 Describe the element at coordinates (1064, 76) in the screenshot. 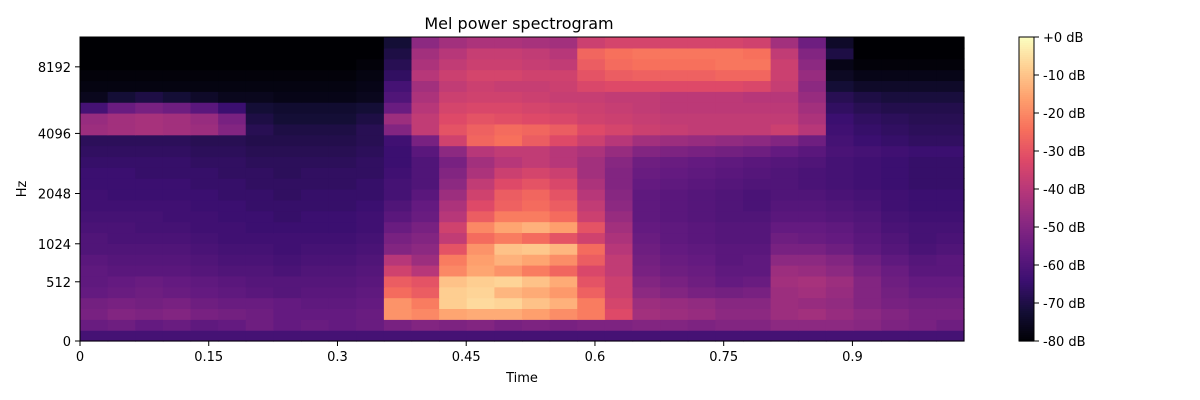

I see `colorbar-tick-label: -10 dB` at that location.